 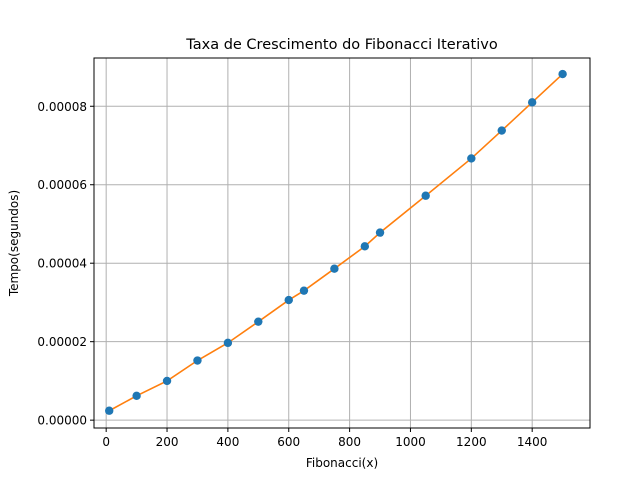 I want to click on x-tick-label: 400, so click(x=227, y=442).